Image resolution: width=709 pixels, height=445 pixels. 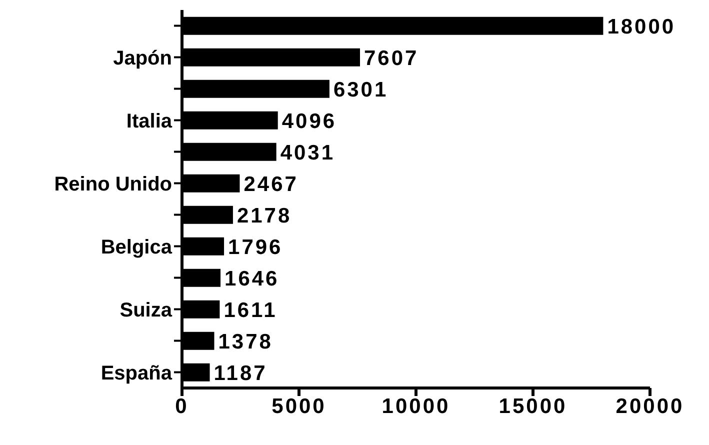 I want to click on x-tick-label: 5000, so click(x=299, y=406).